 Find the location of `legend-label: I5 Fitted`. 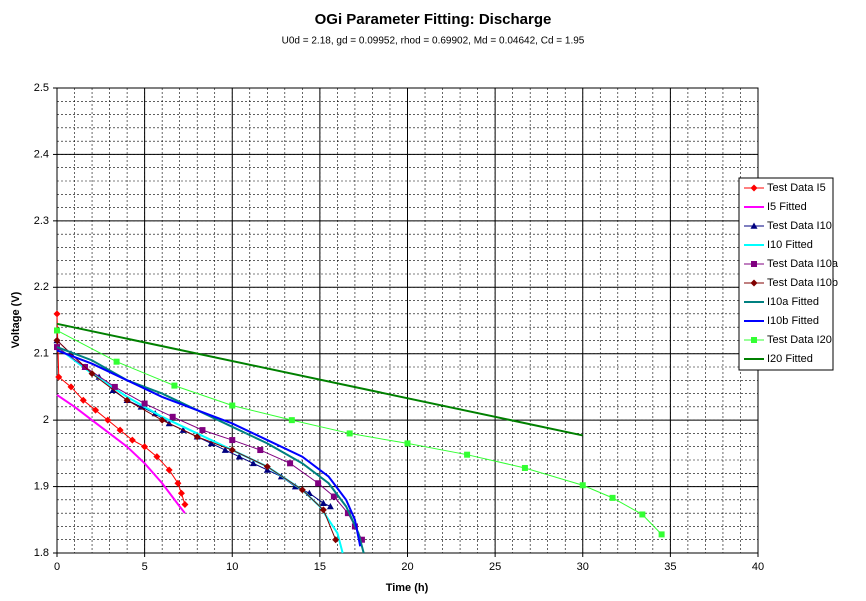

legend-label: I5 Fitted is located at coordinates (787, 207).